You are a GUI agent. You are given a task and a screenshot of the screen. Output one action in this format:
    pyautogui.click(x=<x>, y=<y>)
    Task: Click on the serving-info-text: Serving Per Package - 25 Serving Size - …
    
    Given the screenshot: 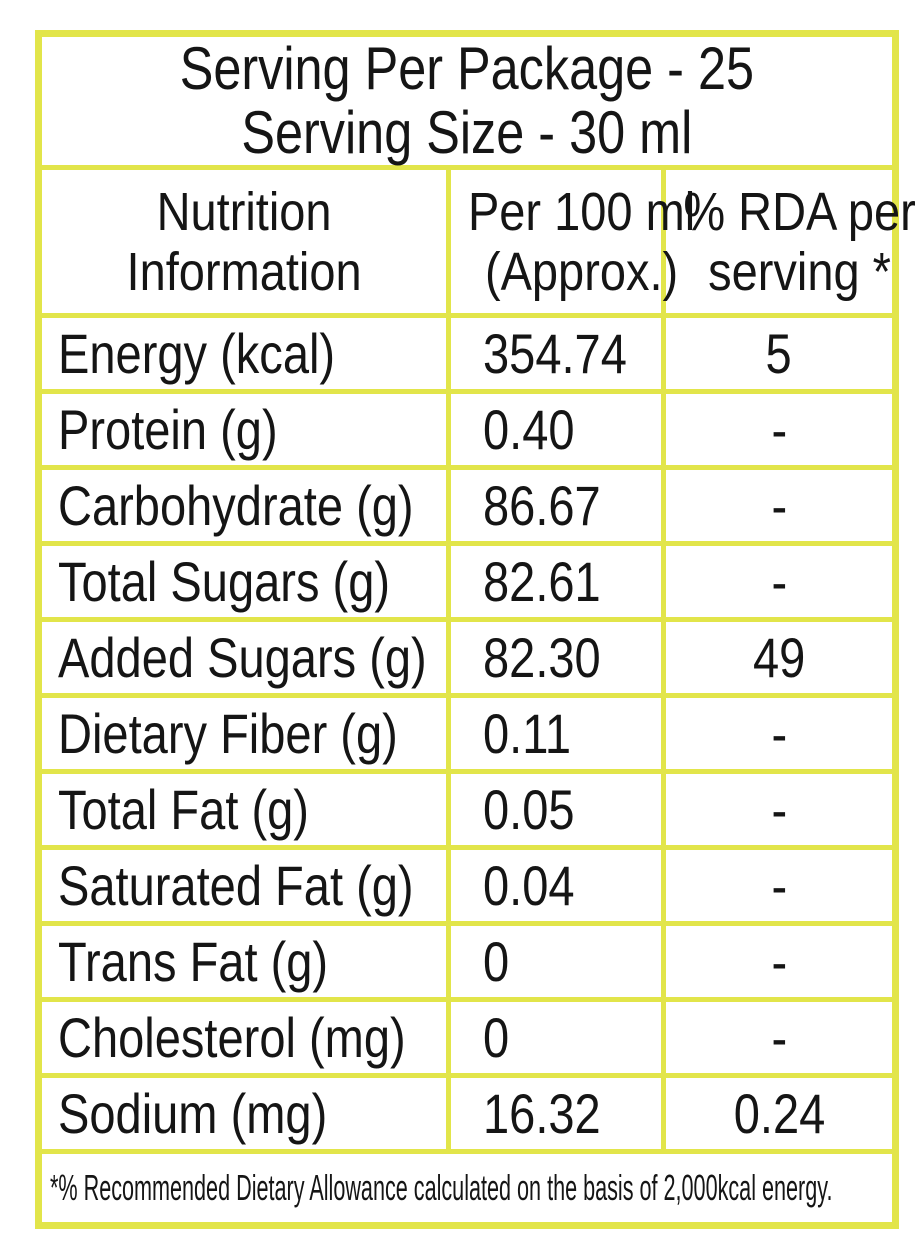 What is the action you would take?
    pyautogui.click(x=467, y=101)
    